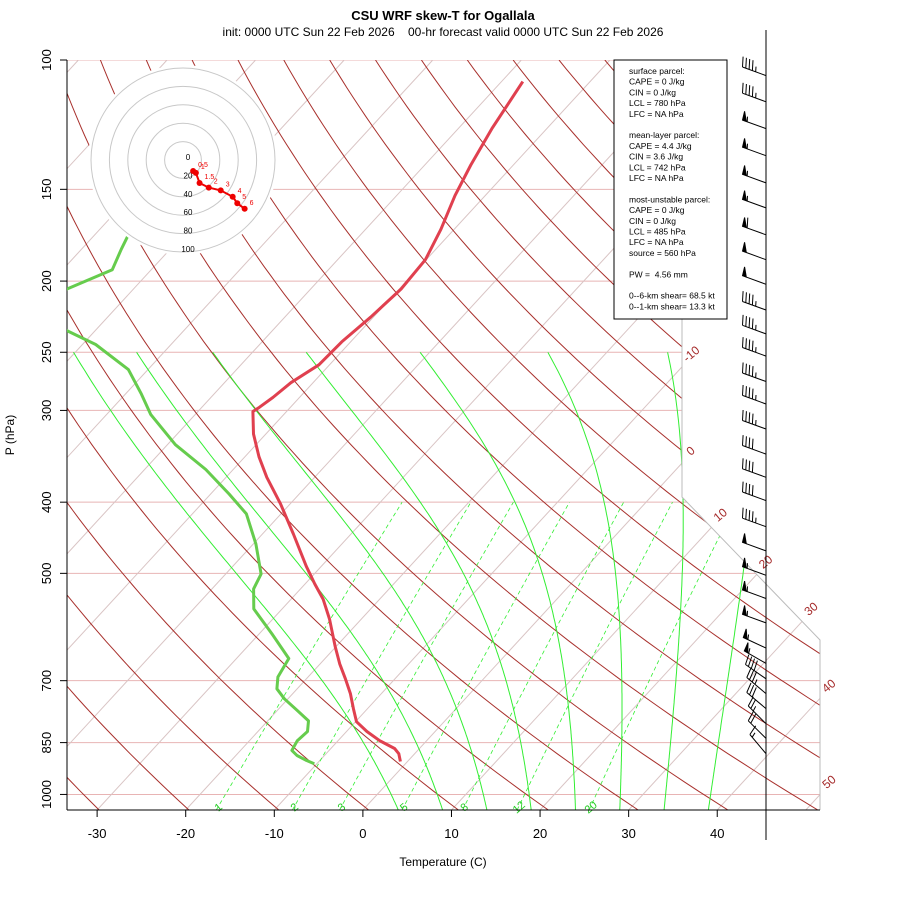 This screenshot has width=900, height=900. I want to click on y-tick-label: 250, so click(46, 352).